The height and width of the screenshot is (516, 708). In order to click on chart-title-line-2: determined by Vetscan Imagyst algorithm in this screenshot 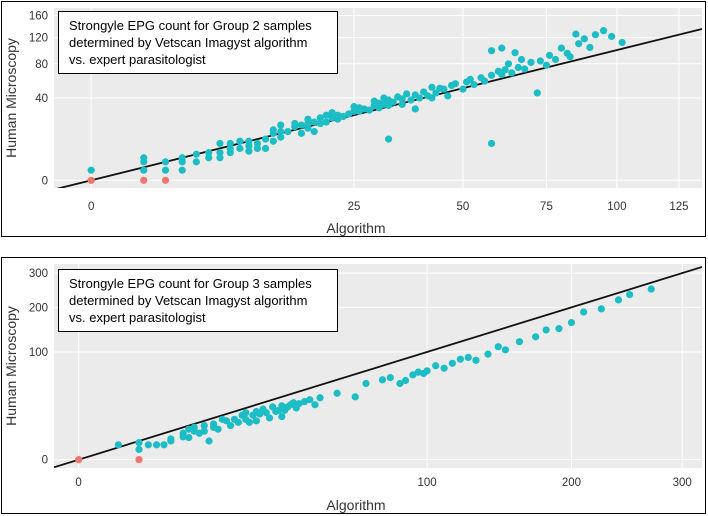, I will do `click(188, 42)`.